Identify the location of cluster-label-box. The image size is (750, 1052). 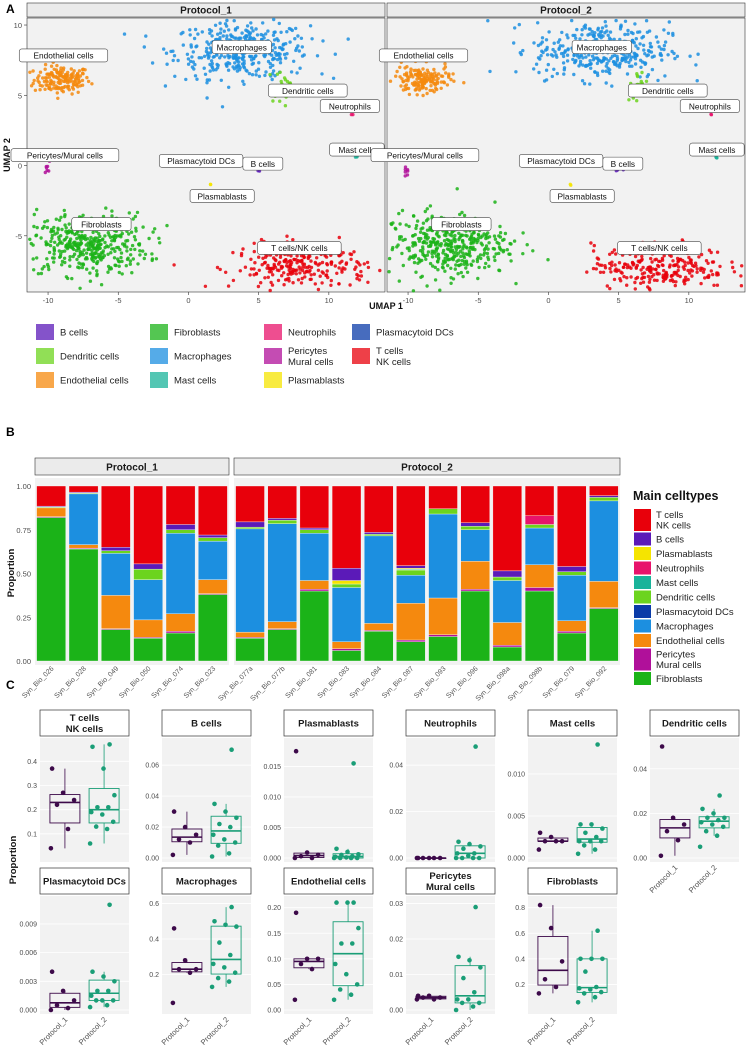
(461, 224).